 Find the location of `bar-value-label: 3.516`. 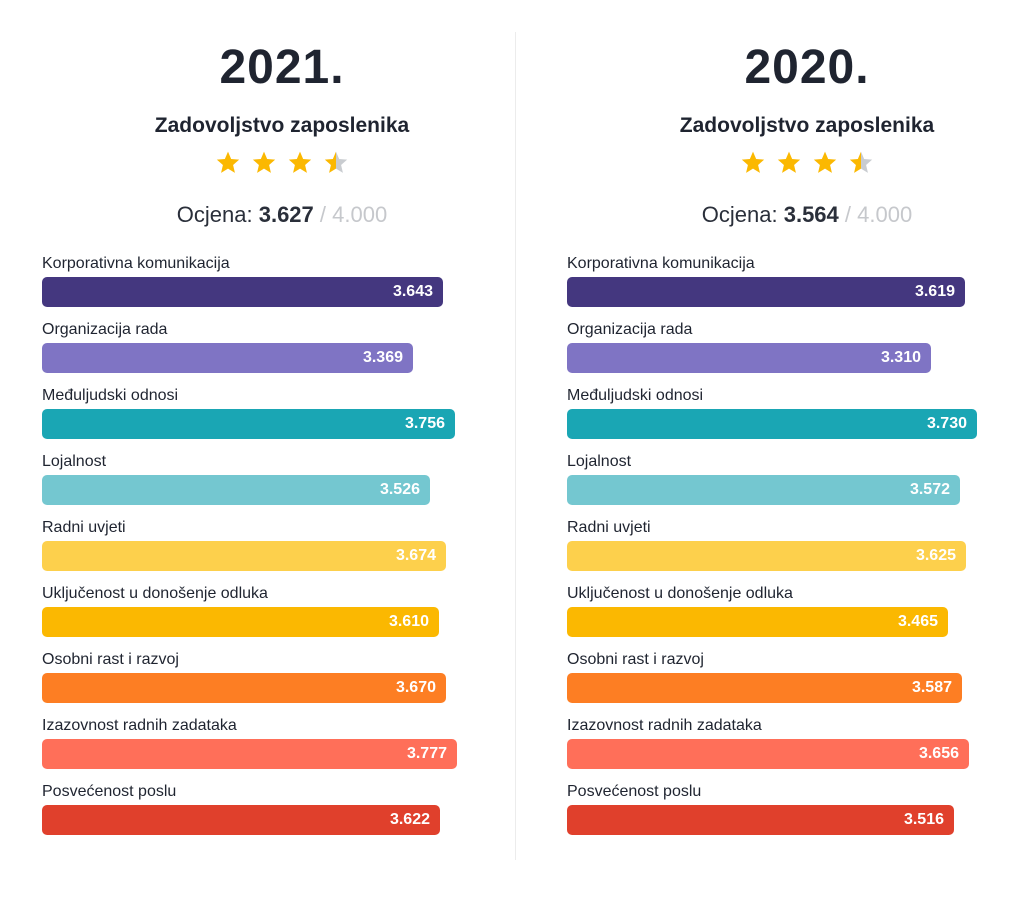

bar-value-label: 3.516 is located at coordinates (923, 819).